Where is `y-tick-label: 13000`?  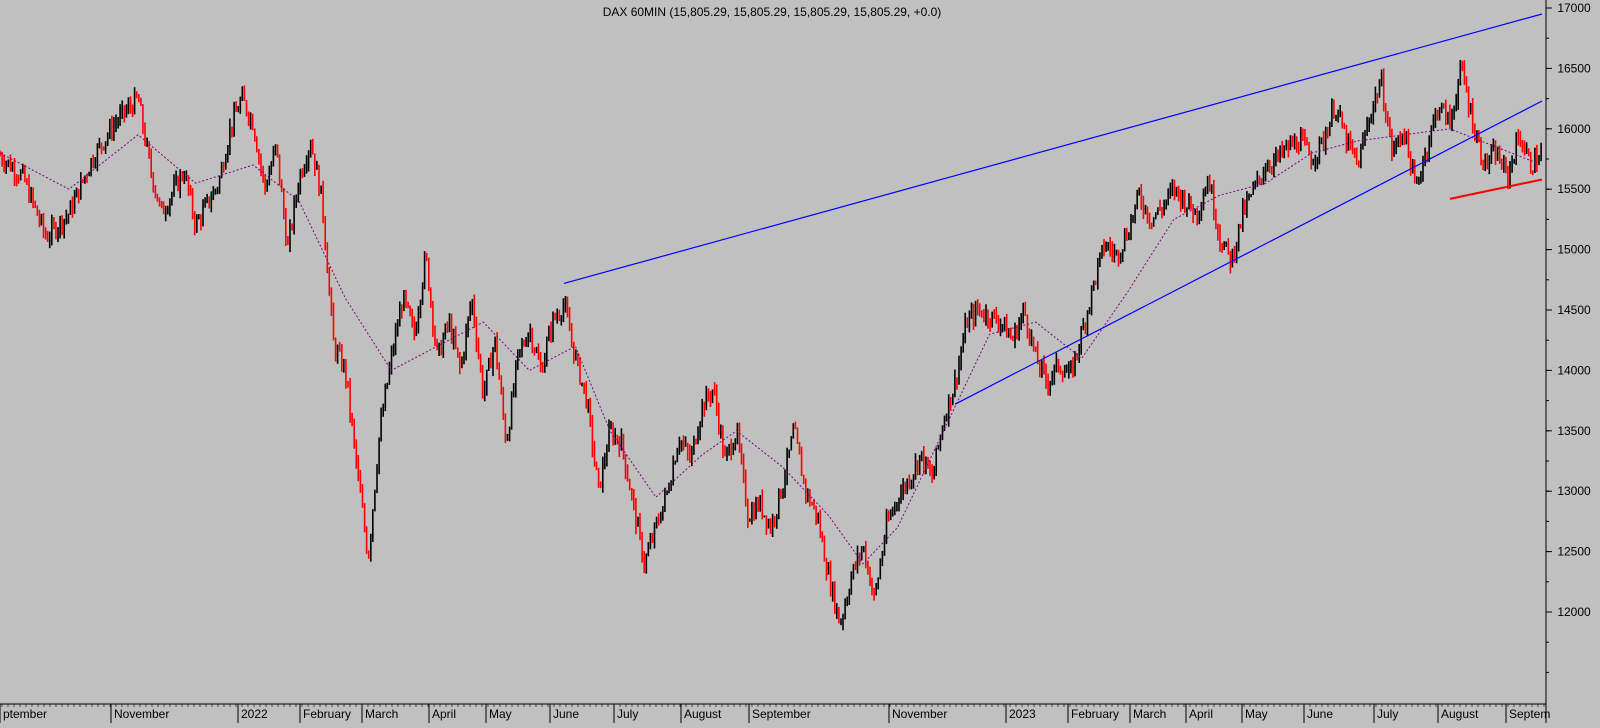 y-tick-label: 13000 is located at coordinates (1574, 491).